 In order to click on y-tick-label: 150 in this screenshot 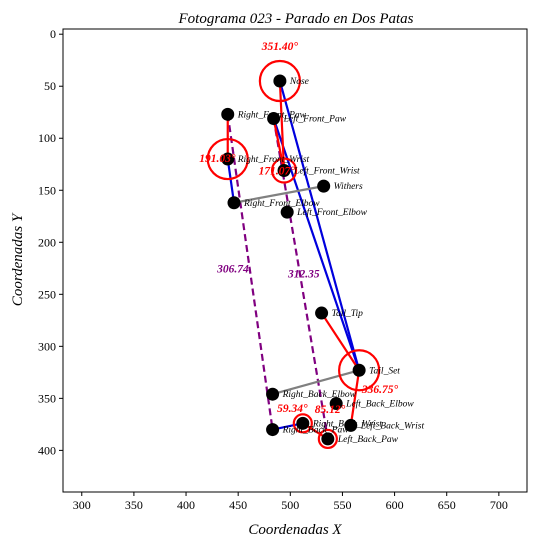, I will do `click(47, 190)`.